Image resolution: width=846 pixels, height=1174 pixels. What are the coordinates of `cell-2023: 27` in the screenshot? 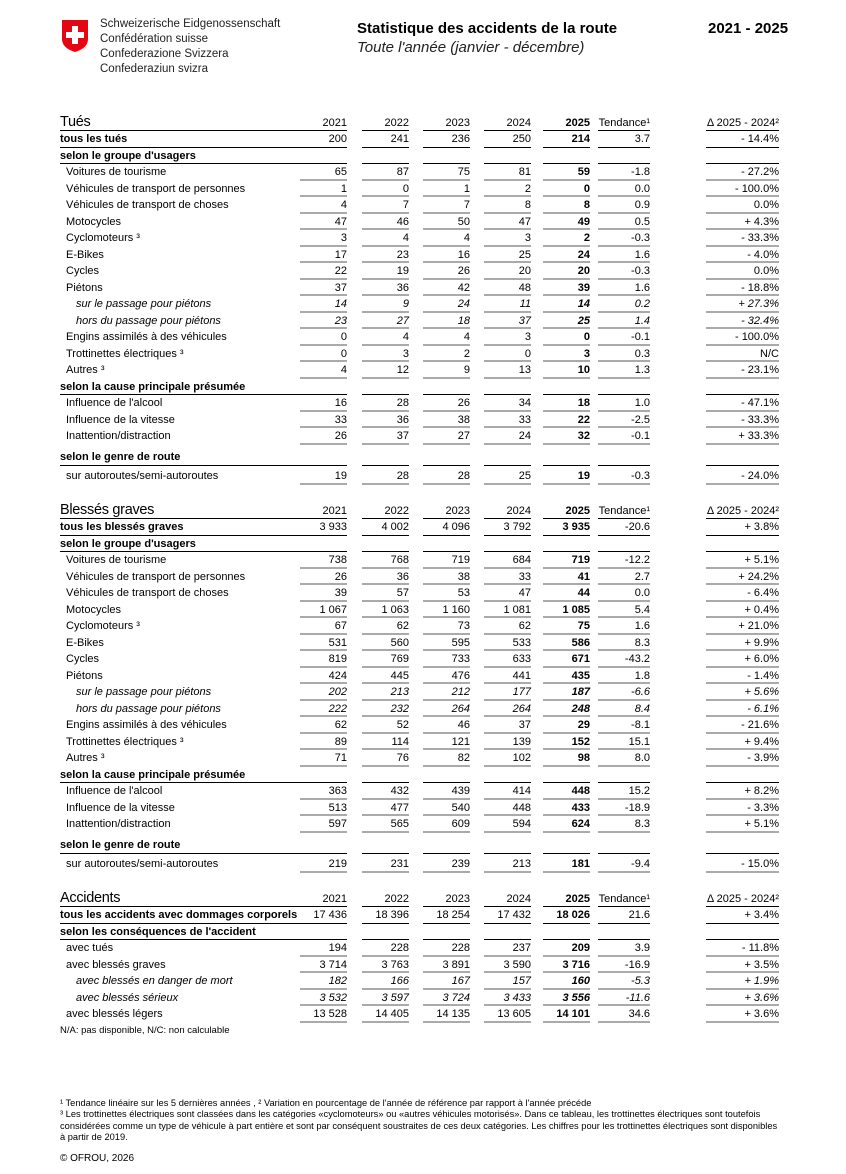 It's located at (463, 436).